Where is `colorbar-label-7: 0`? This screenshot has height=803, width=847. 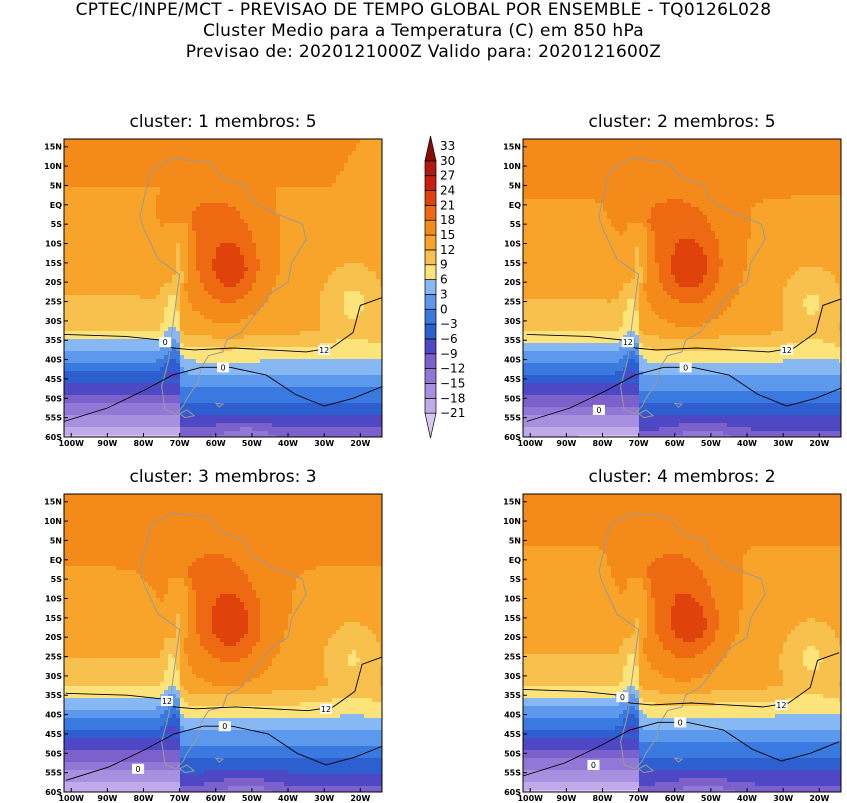
colorbar-label-7: 0 is located at coordinates (444, 309).